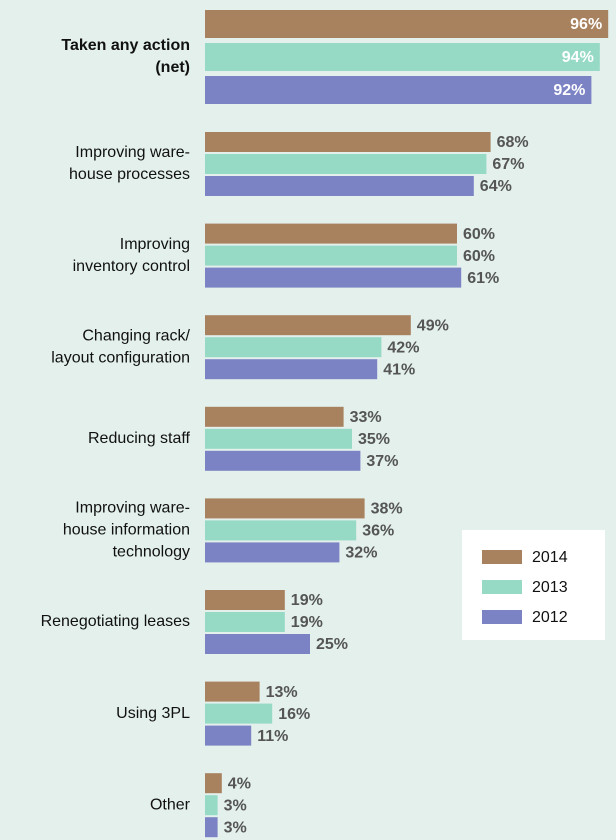  What do you see at coordinates (508, 164) in the screenshot?
I see `value-label: 67%` at bounding box center [508, 164].